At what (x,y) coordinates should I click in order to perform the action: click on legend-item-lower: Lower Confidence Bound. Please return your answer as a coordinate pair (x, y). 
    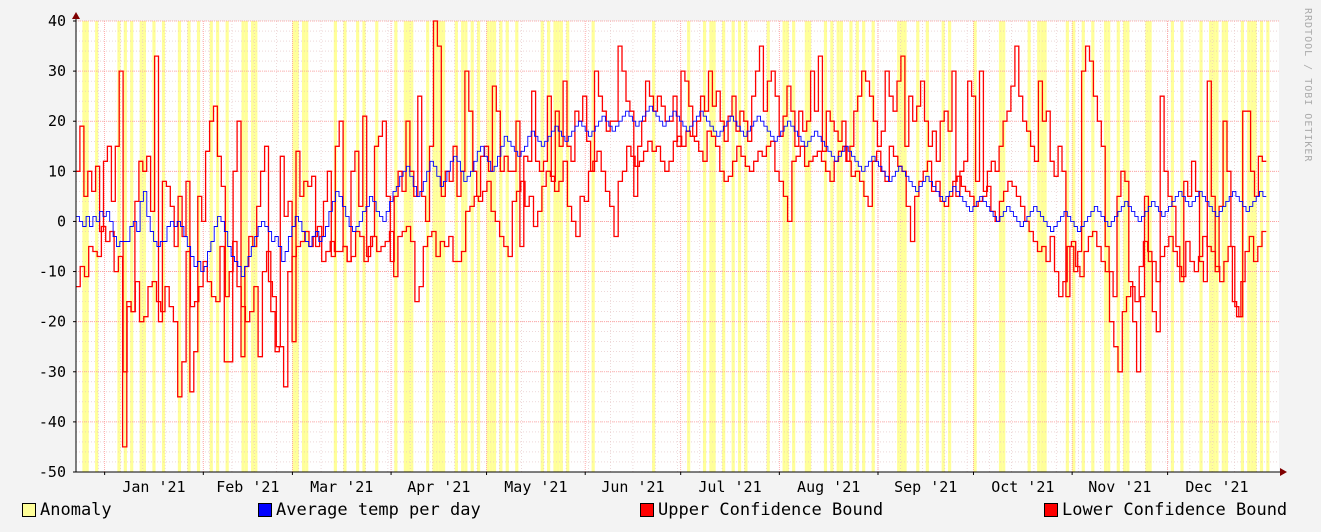
    Looking at the image, I should click on (1165, 510).